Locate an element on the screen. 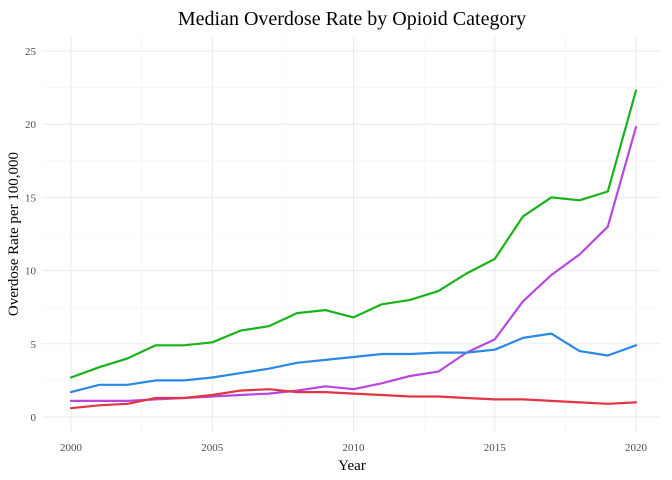 This screenshot has height=480, width=672. x-tick-label: 2015 is located at coordinates (495, 448).